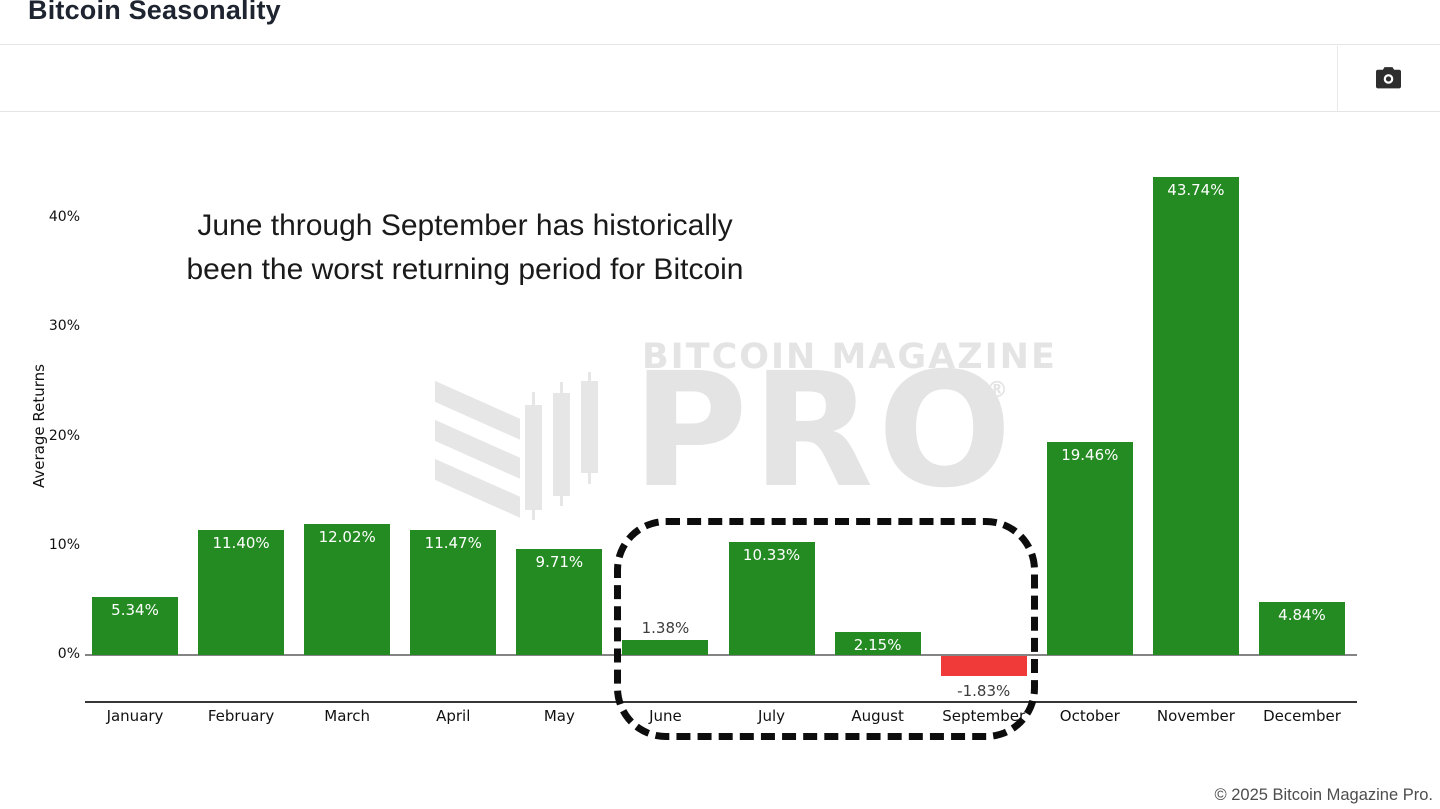 This screenshot has height=809, width=1440. Describe the element at coordinates (772, 716) in the screenshot. I see `x-tick-july: July` at that location.